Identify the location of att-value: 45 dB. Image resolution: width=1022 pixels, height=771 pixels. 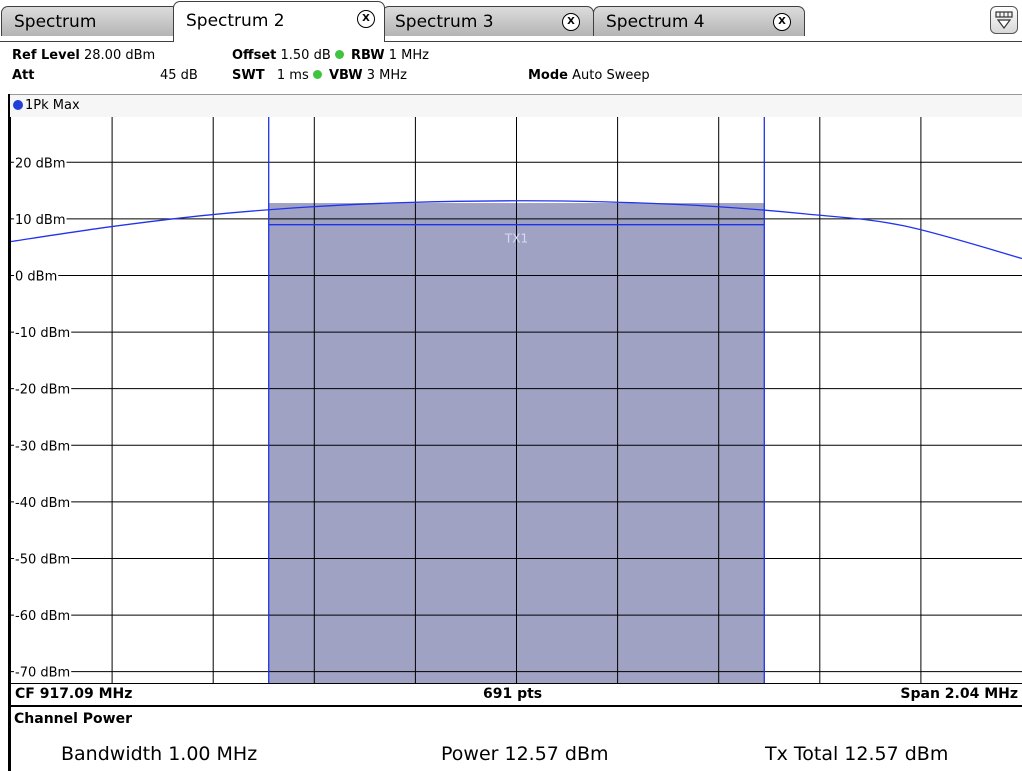
(179, 75).